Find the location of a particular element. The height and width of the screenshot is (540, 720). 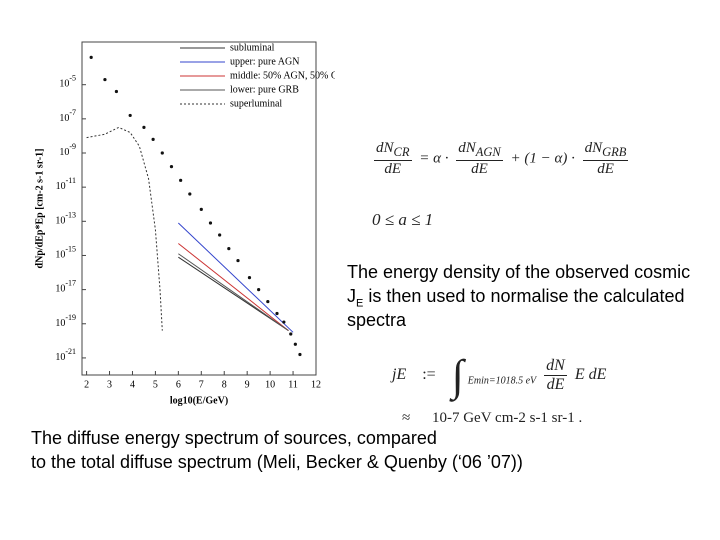

x-tick-label: 11 is located at coordinates (293, 384).